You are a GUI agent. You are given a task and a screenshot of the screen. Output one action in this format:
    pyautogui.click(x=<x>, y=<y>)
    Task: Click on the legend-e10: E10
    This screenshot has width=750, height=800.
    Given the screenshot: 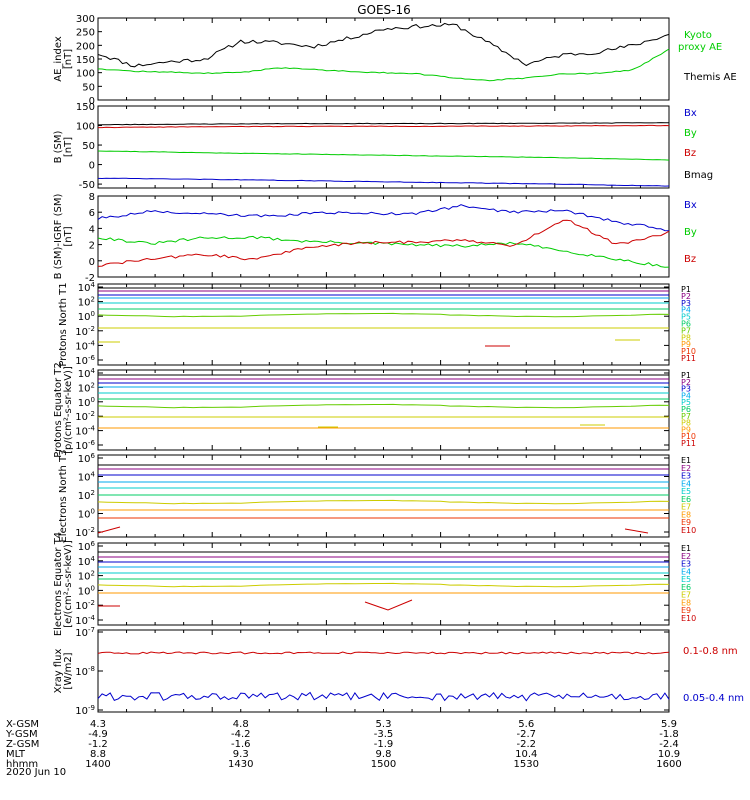 What is the action you would take?
    pyautogui.click(x=688, y=530)
    